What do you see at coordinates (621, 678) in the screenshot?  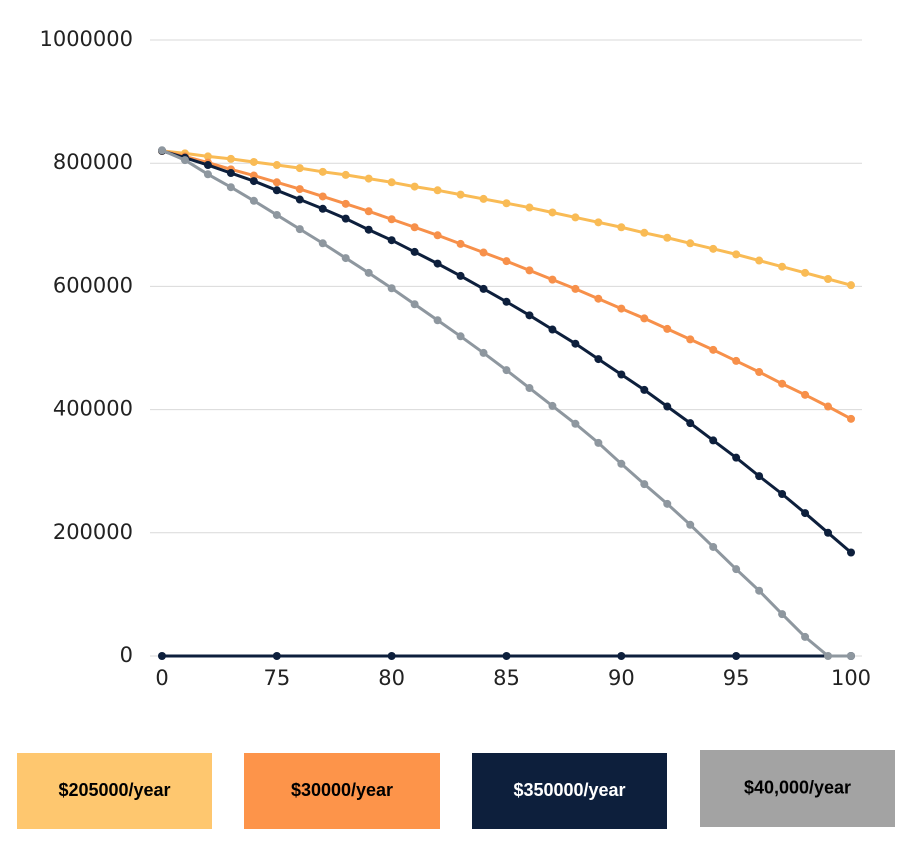 I see `x-tick-label: 90` at bounding box center [621, 678].